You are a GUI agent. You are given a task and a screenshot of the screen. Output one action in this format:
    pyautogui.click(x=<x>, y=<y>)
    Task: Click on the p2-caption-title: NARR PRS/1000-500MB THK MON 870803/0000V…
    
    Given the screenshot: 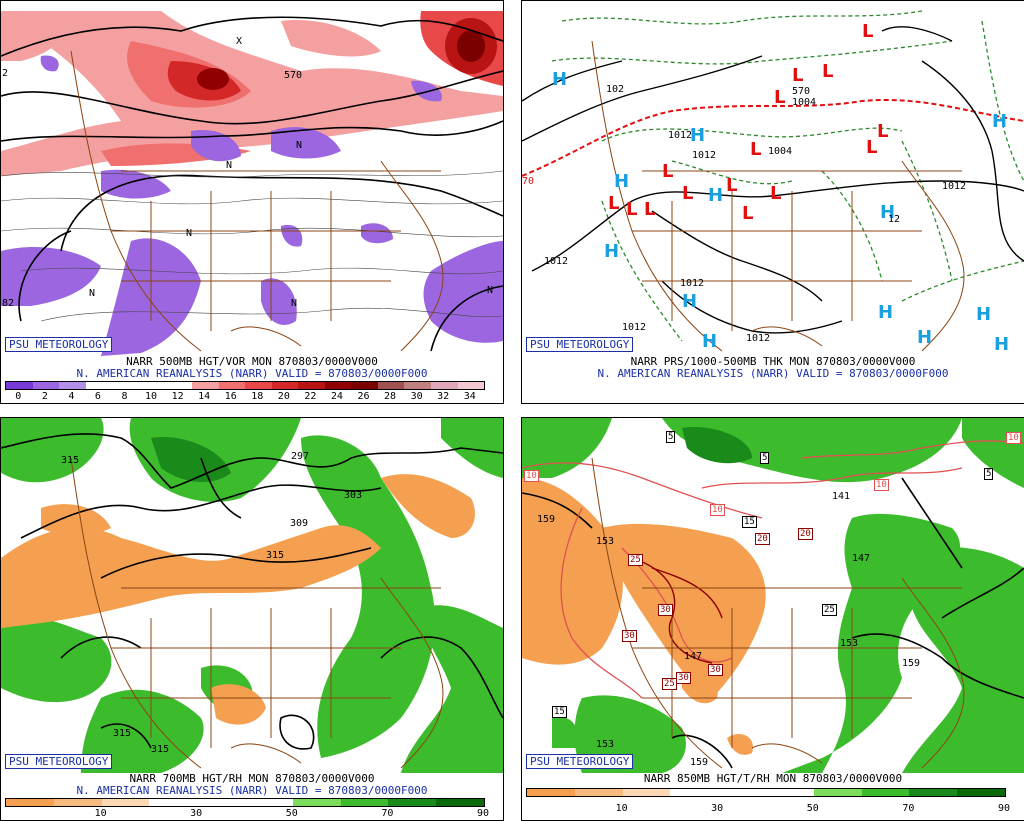 What is the action you would take?
    pyautogui.click(x=773, y=361)
    